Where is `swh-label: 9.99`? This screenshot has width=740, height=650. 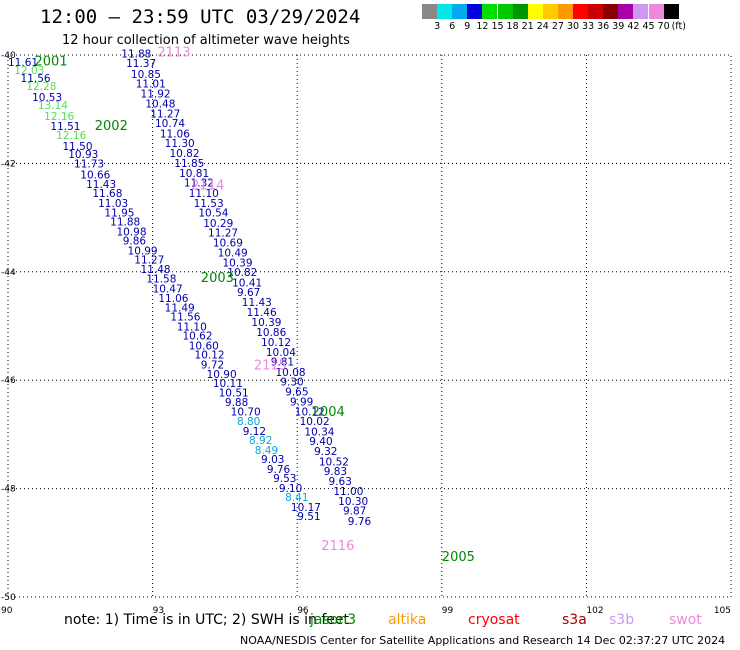 swh-label: 9.99 is located at coordinates (301, 403).